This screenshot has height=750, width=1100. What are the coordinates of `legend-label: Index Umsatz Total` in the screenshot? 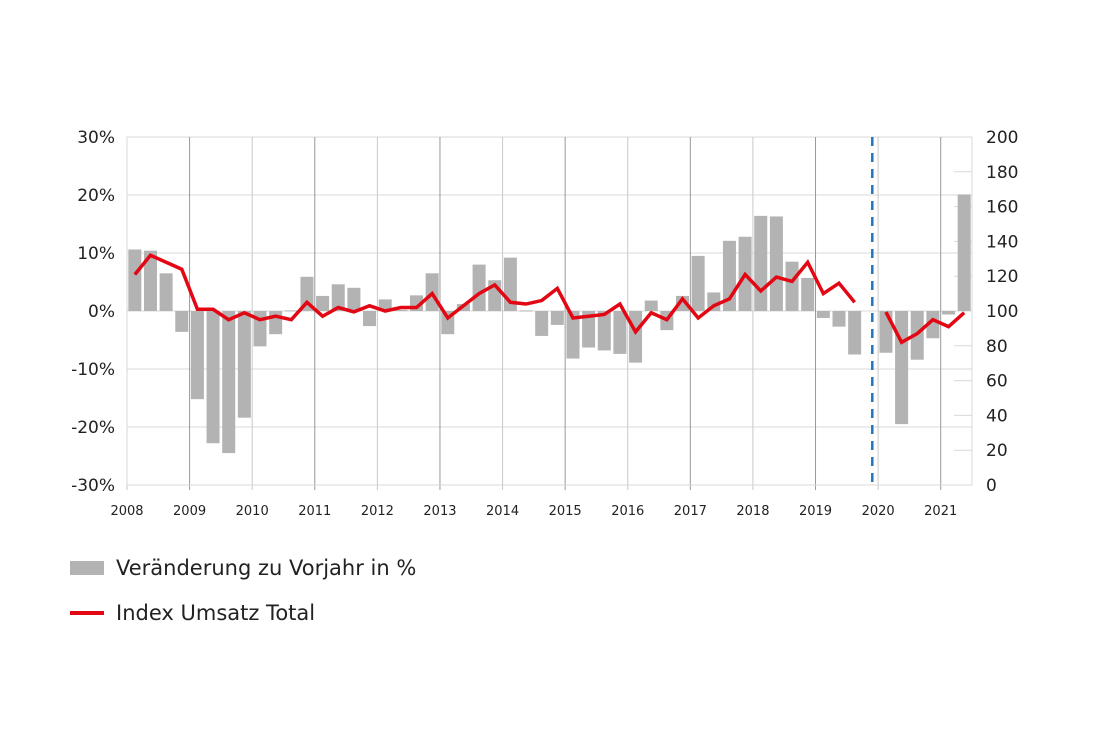 It's located at (216, 613).